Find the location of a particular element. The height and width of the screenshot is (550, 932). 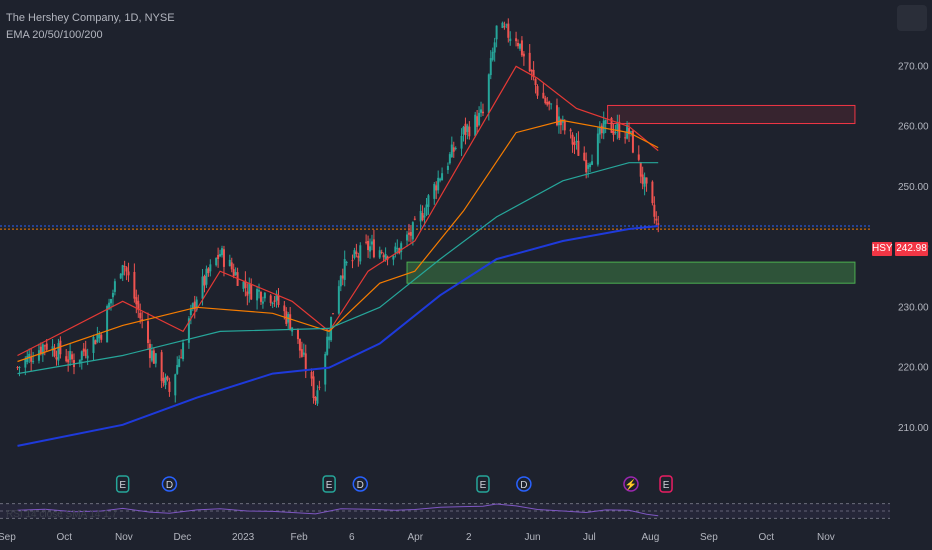

time-tick-label: Nov is located at coordinates (826, 537).